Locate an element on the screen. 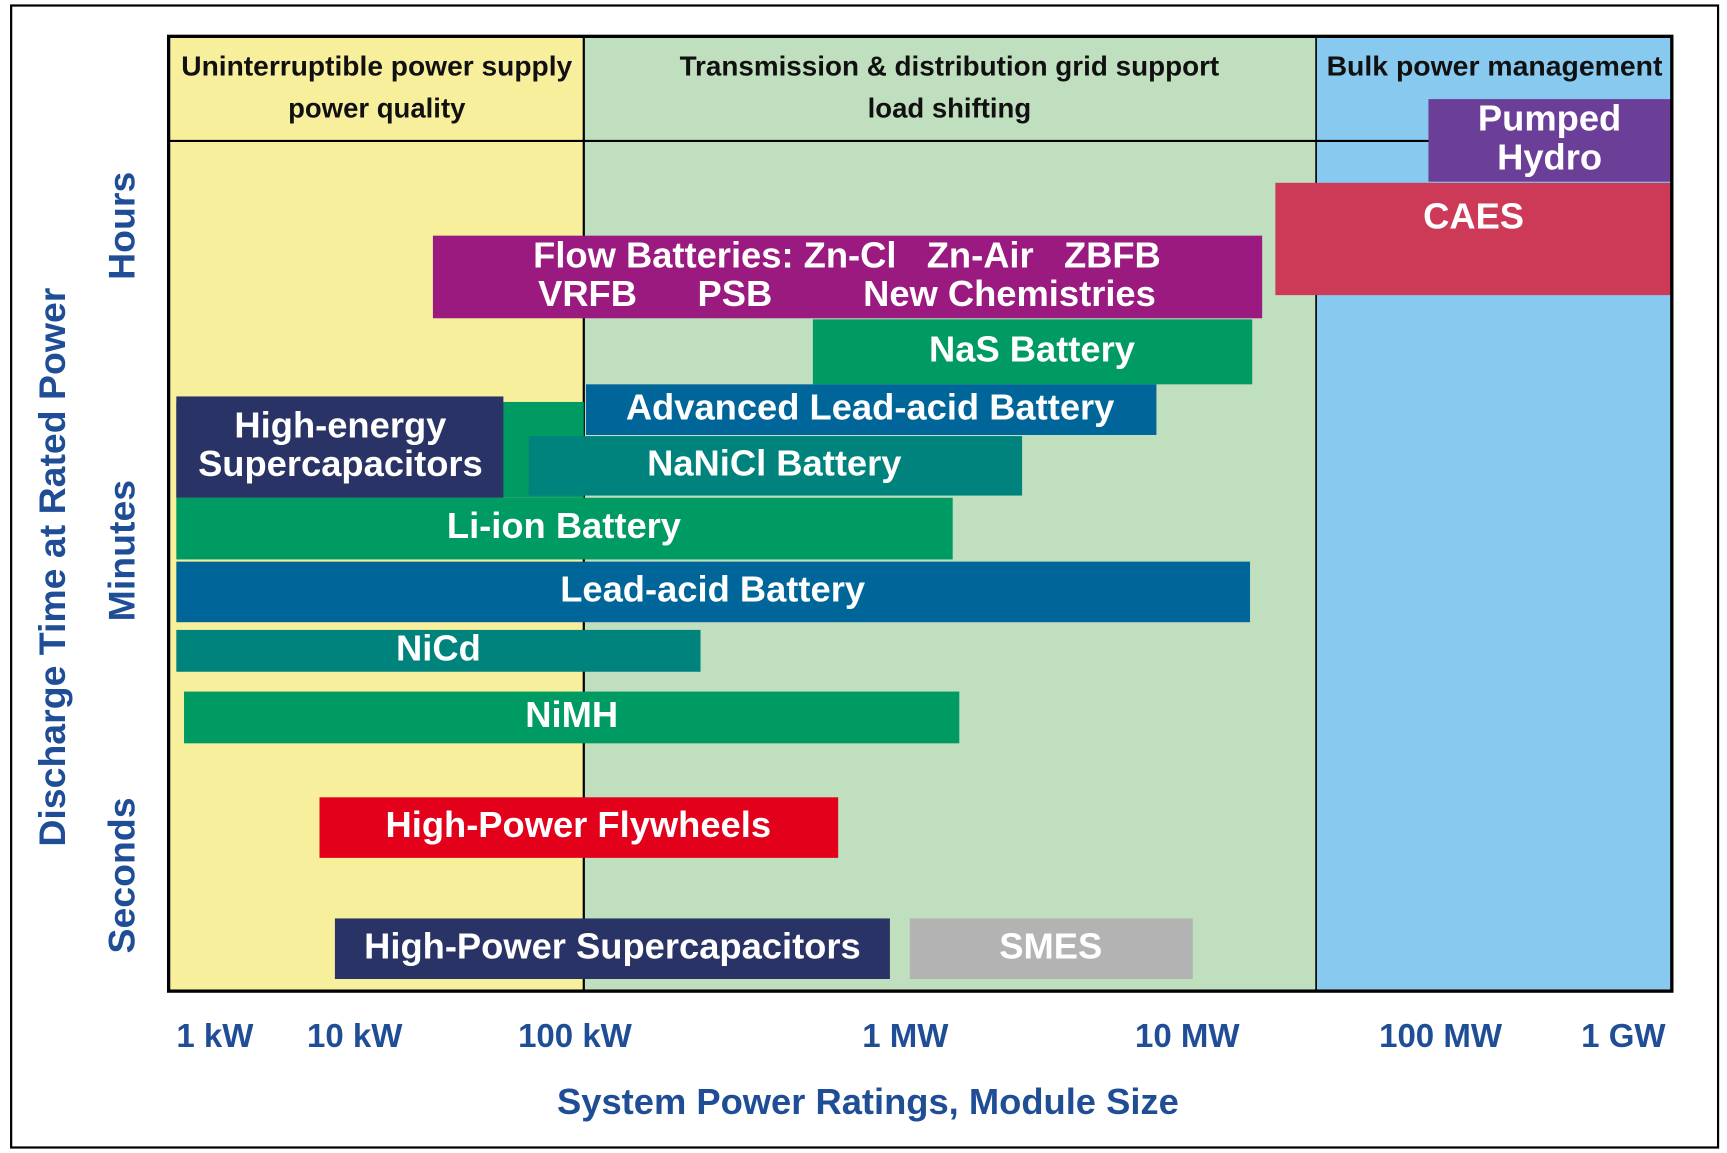 The image size is (1727, 1153). x-axis-title: System Power Ratings, Module Size is located at coordinates (868, 1101).